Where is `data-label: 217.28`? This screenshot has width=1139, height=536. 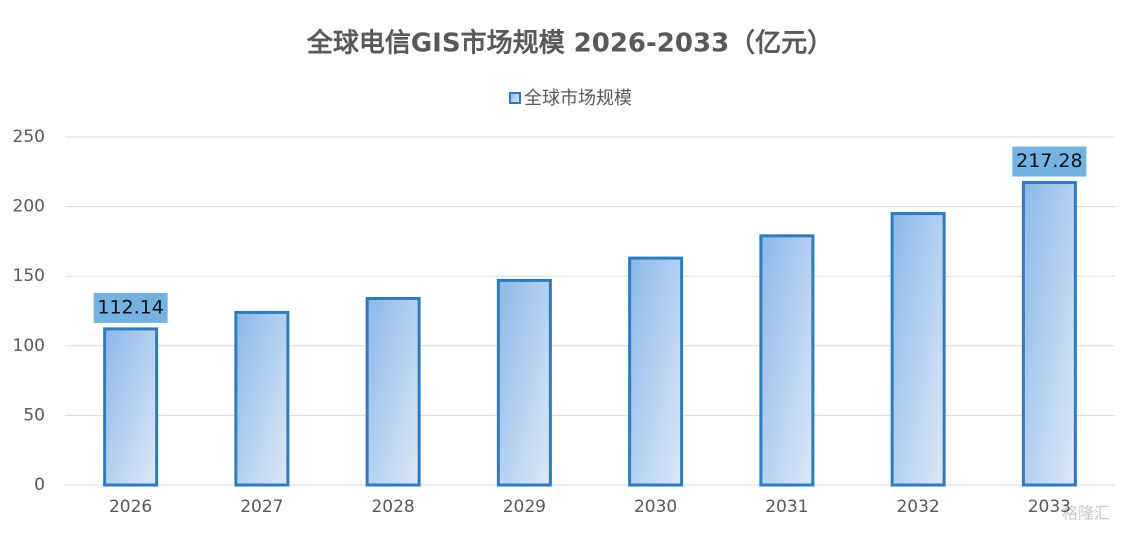 data-label: 217.28 is located at coordinates (1049, 161).